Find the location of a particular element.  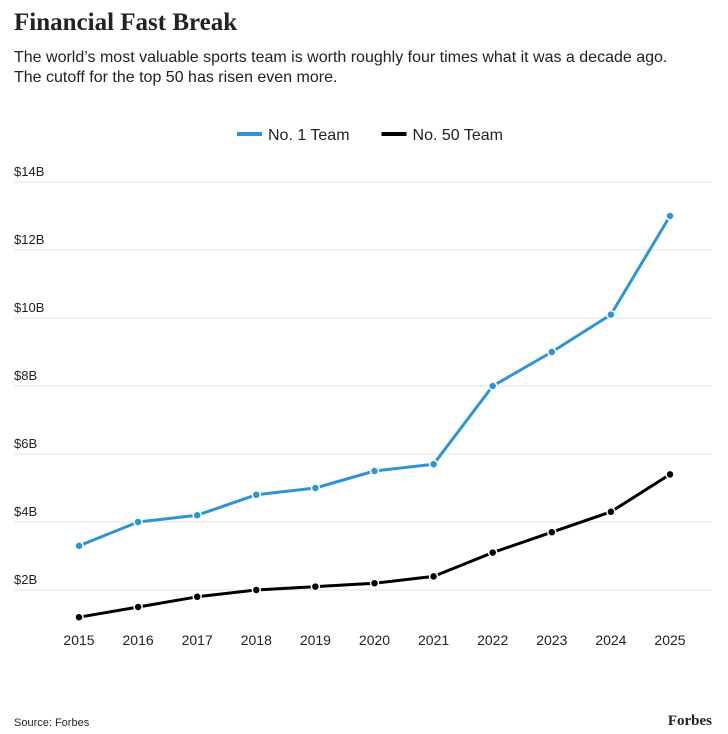

chart-title: Financial Fast Break is located at coordinates (125, 22).